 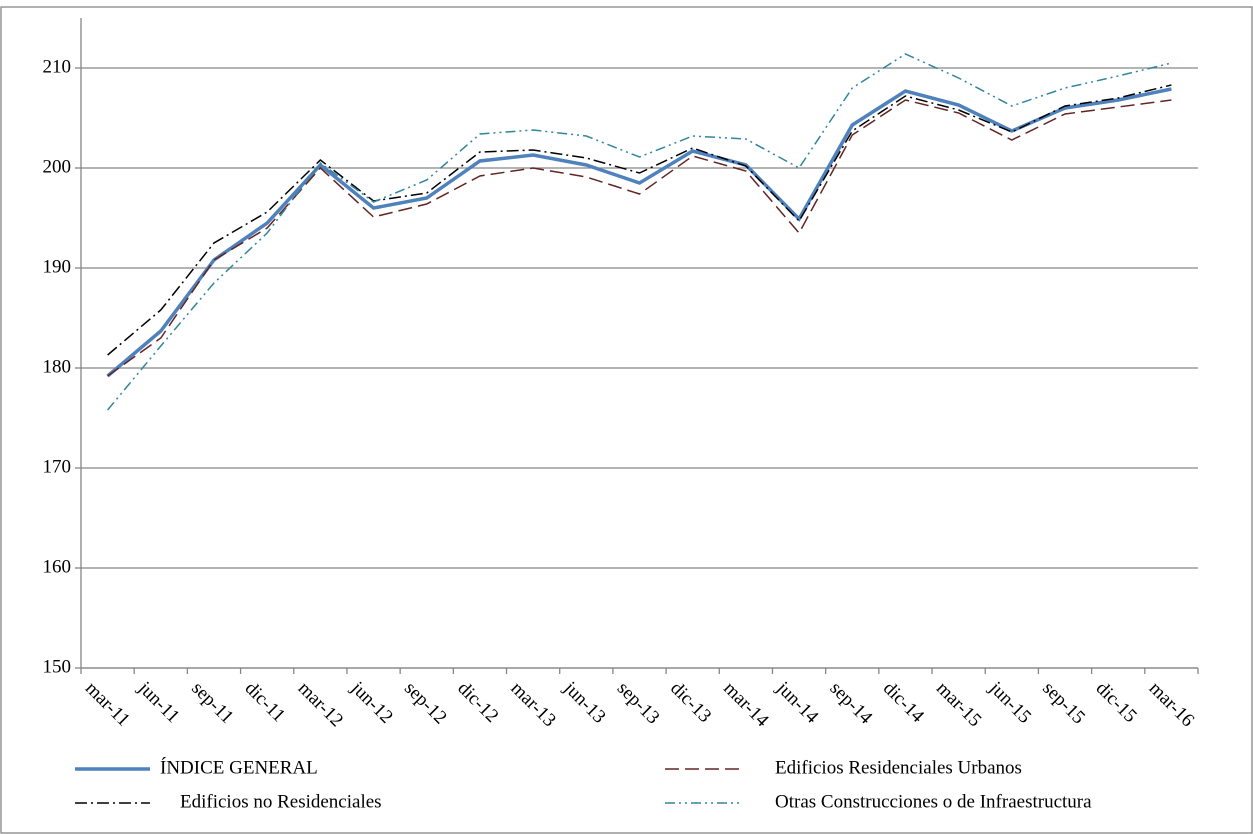 What do you see at coordinates (1171, 704) in the screenshot?
I see `x-tick-label: mar-16` at bounding box center [1171, 704].